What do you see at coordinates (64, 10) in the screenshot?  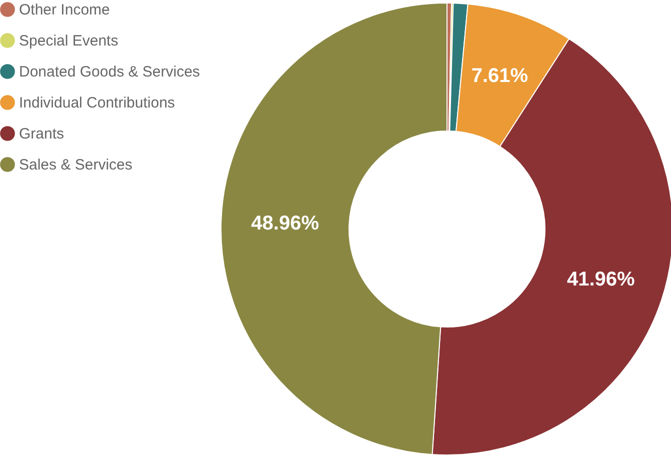 I see `legend-label: Other Income` at bounding box center [64, 10].